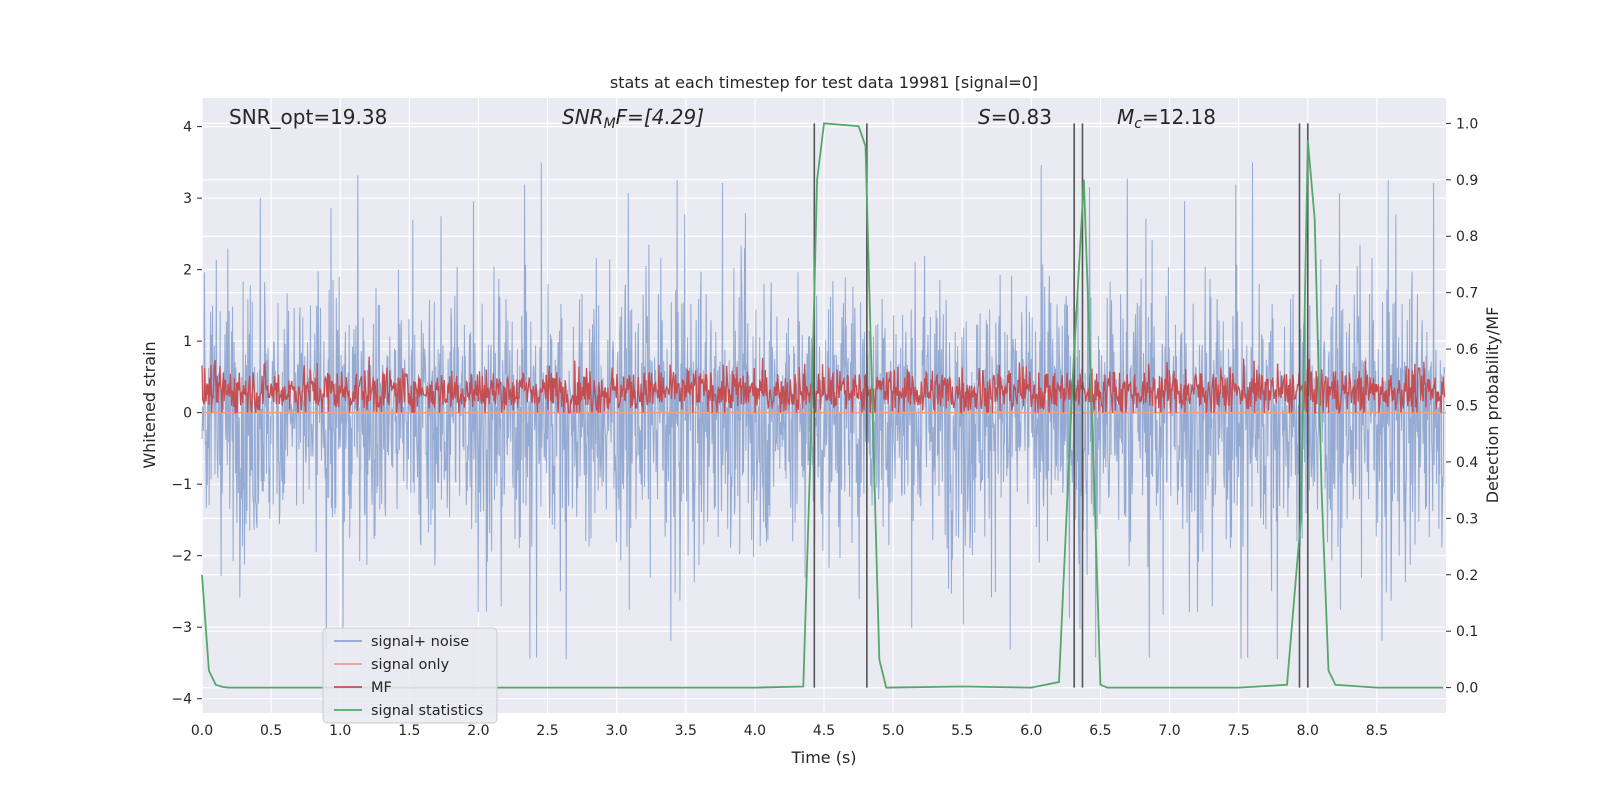 The height and width of the screenshot is (800, 1600). Describe the element at coordinates (1467, 124) in the screenshot. I see `y-right-tick-label: 1.0` at that location.